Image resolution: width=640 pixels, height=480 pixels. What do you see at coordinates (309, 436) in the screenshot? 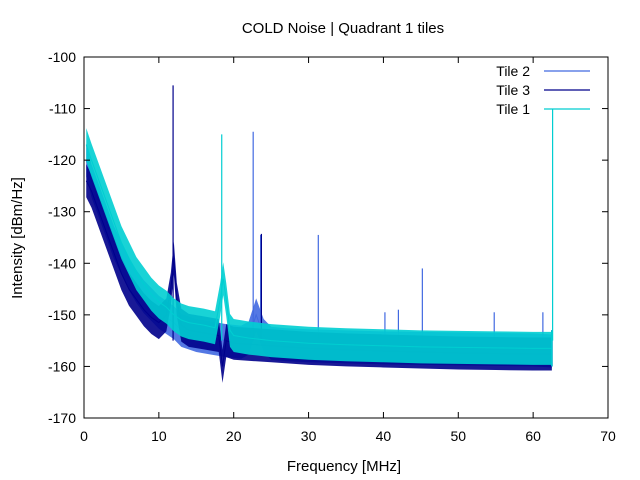
I see `x-tick-label: 30` at bounding box center [309, 436].